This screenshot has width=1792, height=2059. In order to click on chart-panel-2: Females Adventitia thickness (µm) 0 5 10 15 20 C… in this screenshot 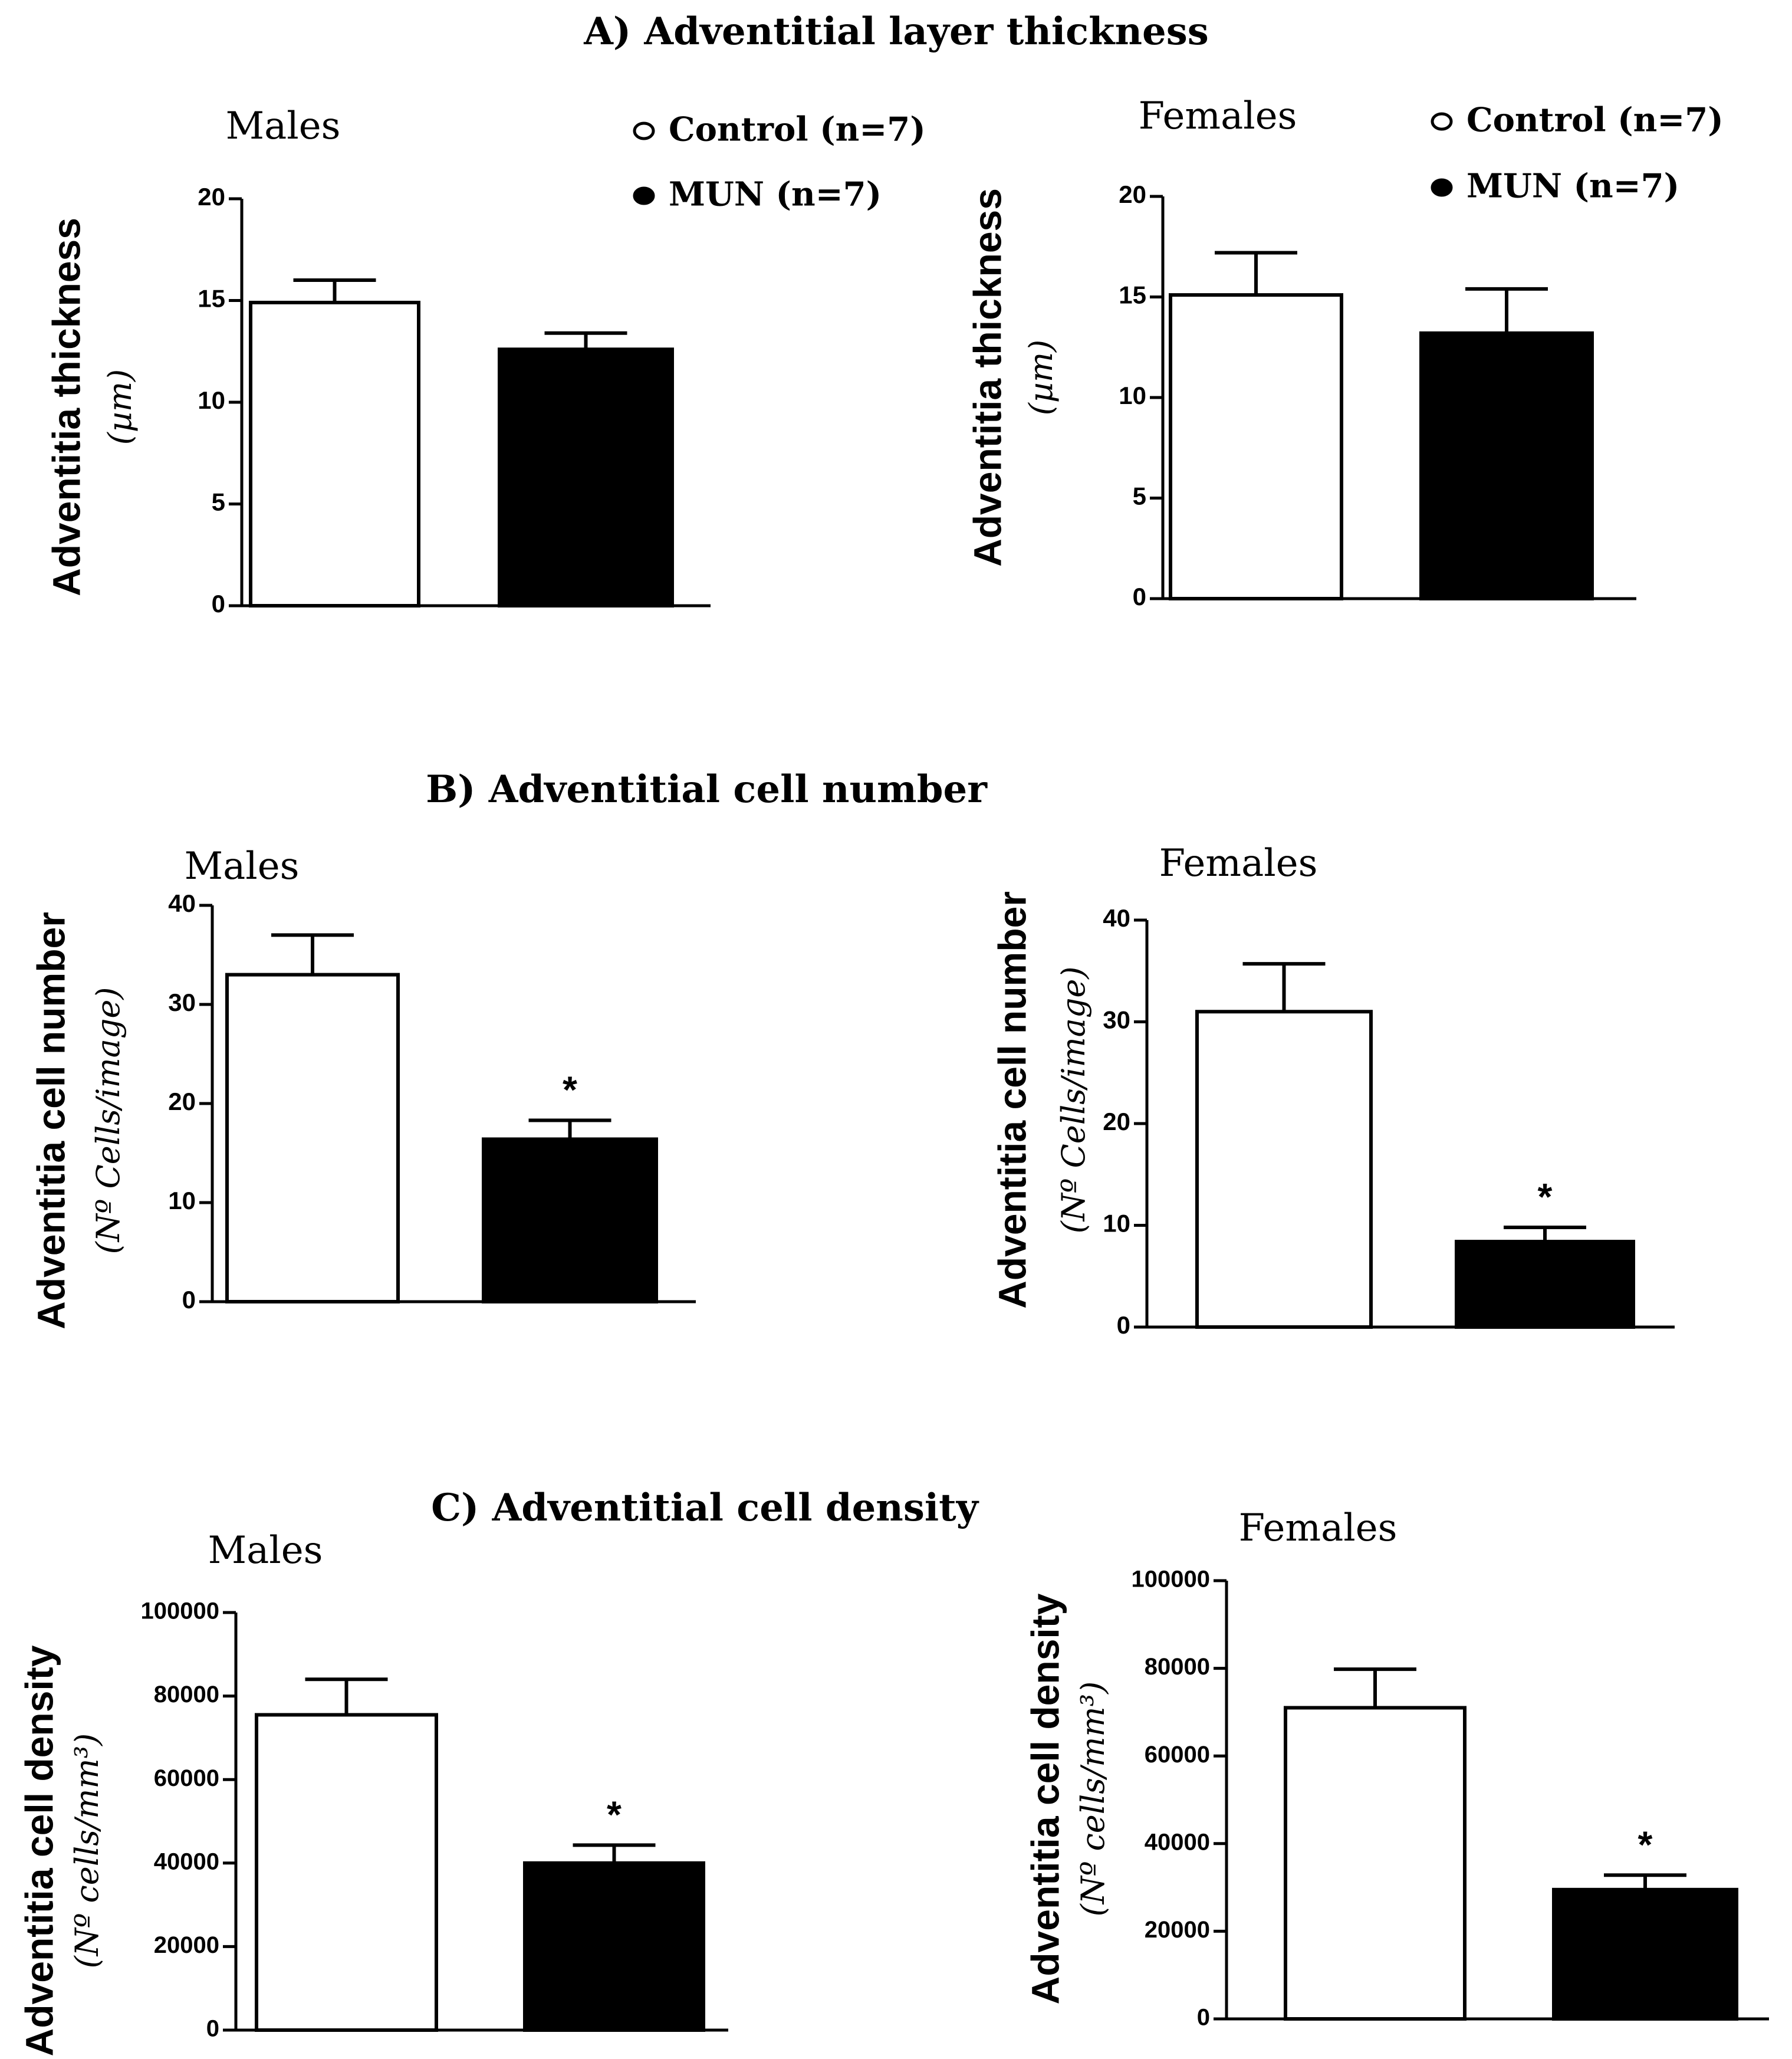, I will do `click(1344, 352)`.